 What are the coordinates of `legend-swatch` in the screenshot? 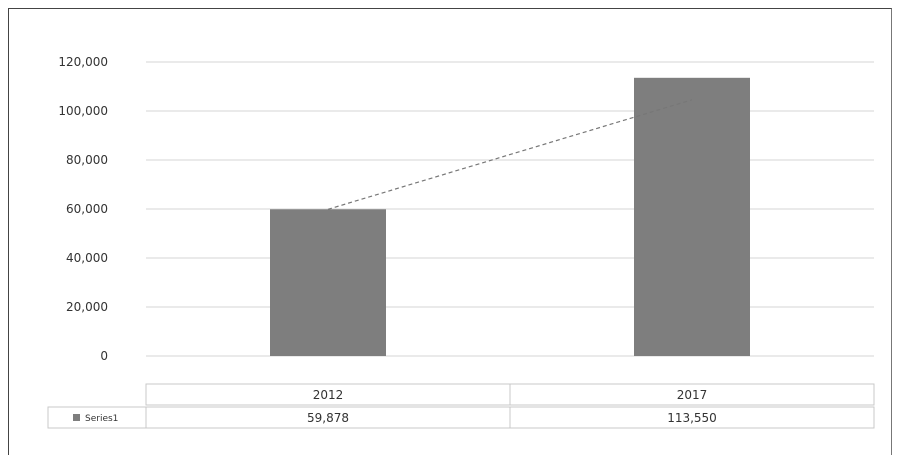 It's located at (76, 417).